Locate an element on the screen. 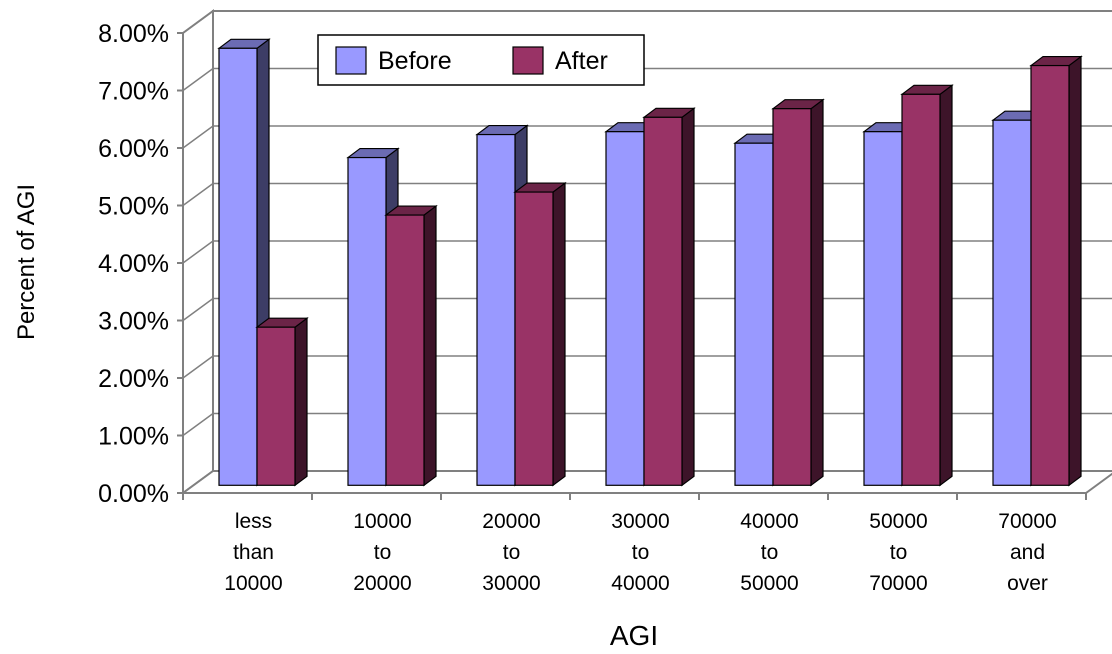 The image size is (1112, 654). legend-label-before: Before is located at coordinates (415, 61).